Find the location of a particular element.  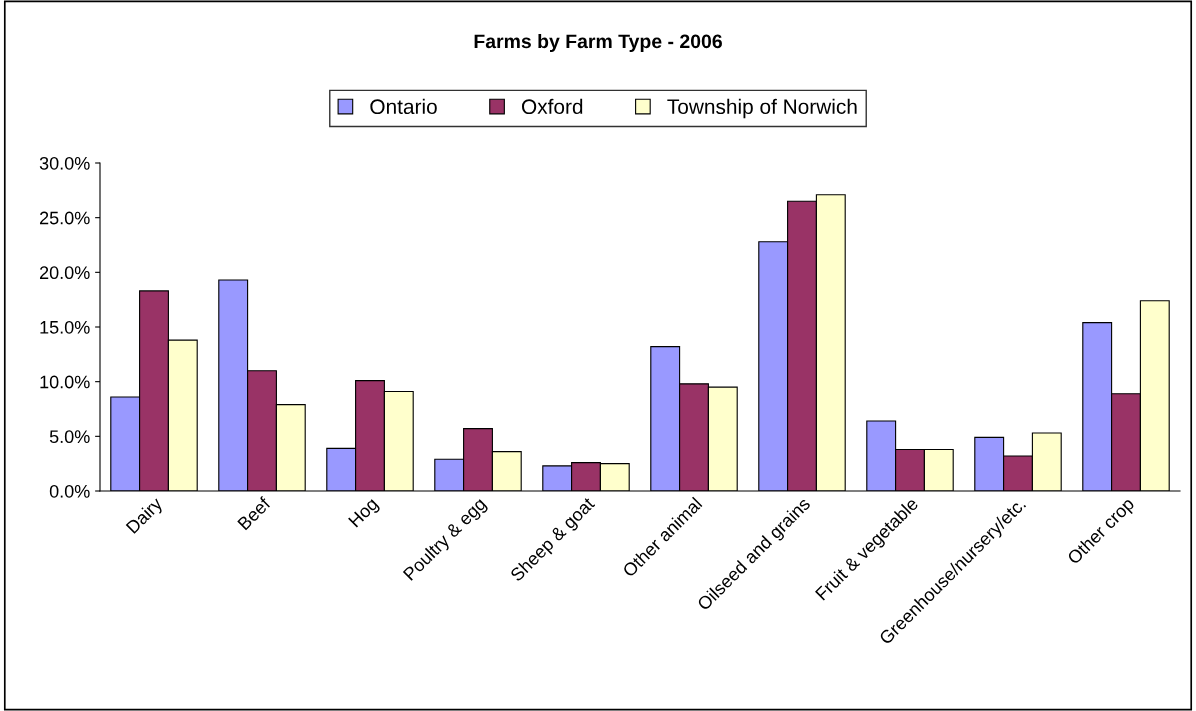

y-tick-label: 20.0% is located at coordinates (64, 273).